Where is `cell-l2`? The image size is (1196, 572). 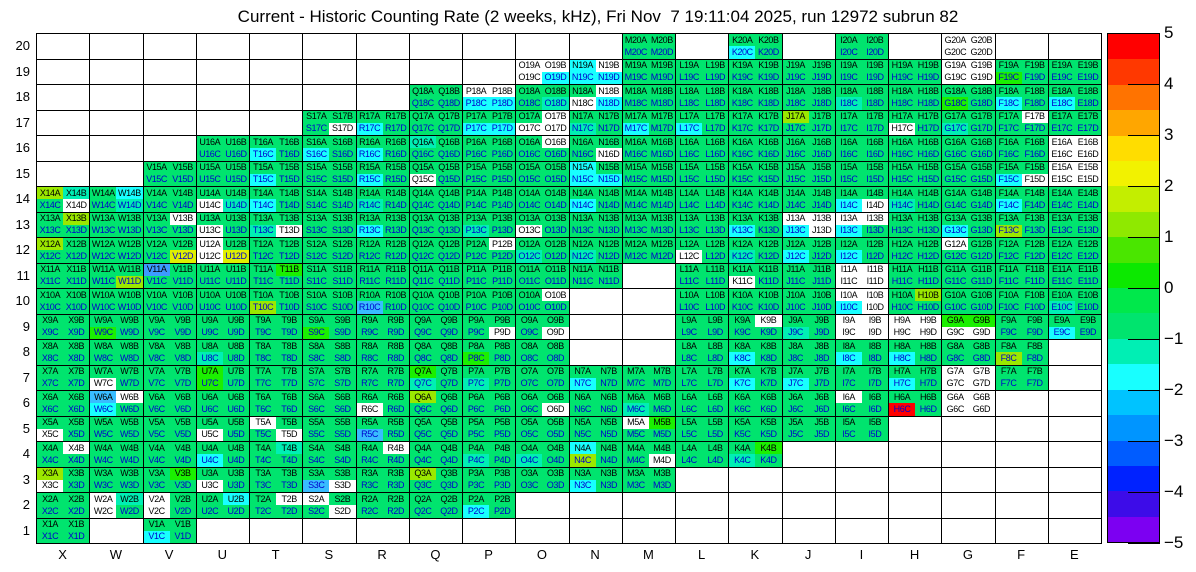
cell-l2 is located at coordinates (703, 506).